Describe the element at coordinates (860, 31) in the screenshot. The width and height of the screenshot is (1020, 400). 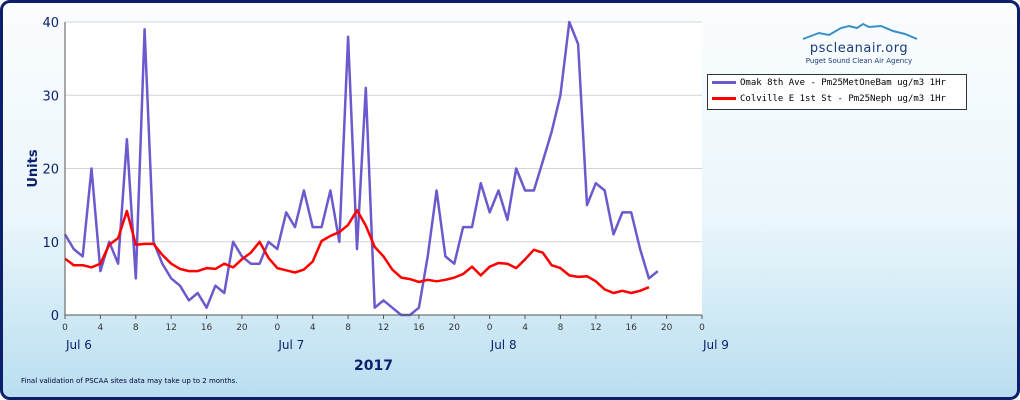
I see `mountain-logo-icon` at that location.